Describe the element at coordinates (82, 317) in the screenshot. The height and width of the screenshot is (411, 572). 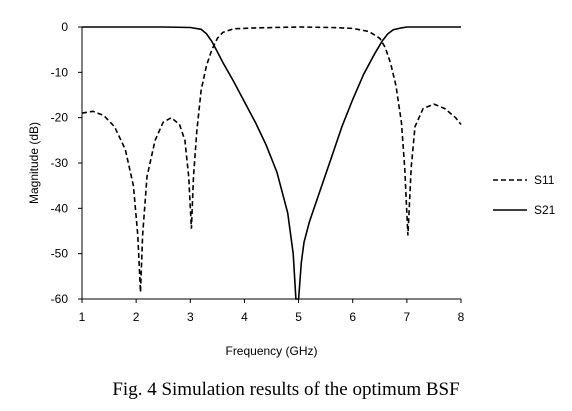
I see `x-tick-label: 1` at that location.